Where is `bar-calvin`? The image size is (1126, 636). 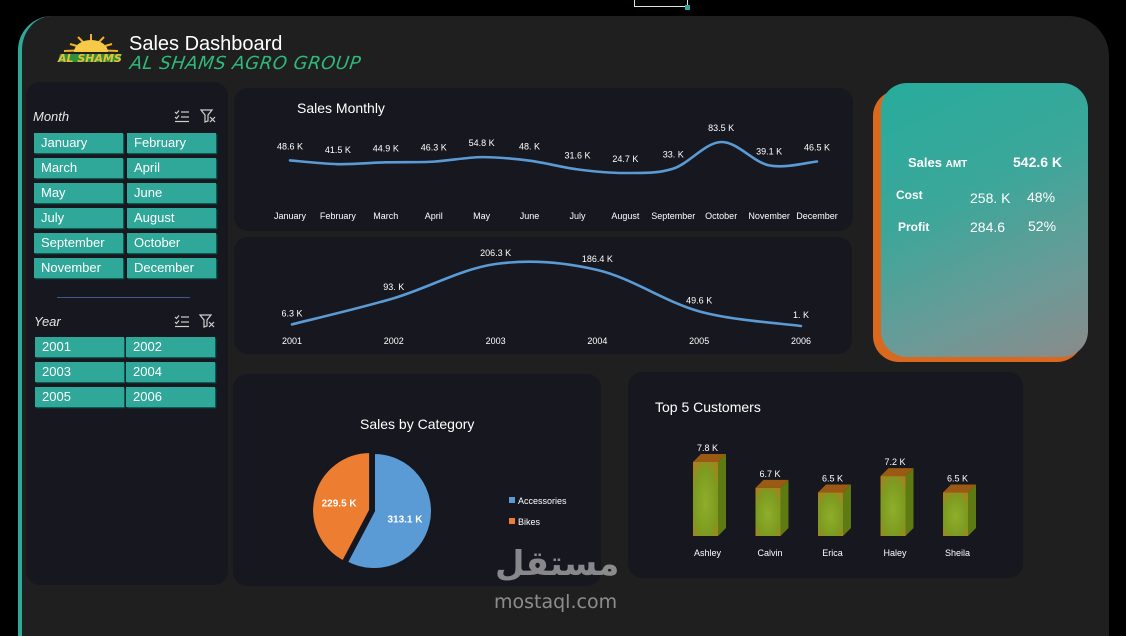
bar-calvin is located at coordinates (768, 511).